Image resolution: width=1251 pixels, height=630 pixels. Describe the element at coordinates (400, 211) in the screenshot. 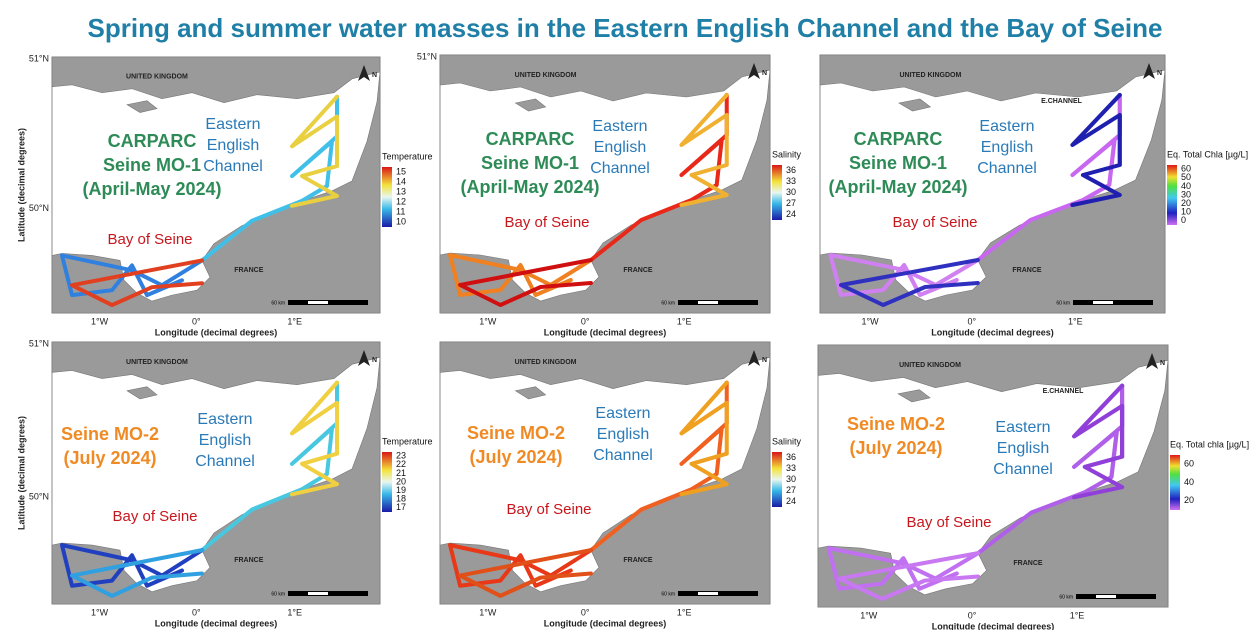

I see `legend-tick: 11` at that location.